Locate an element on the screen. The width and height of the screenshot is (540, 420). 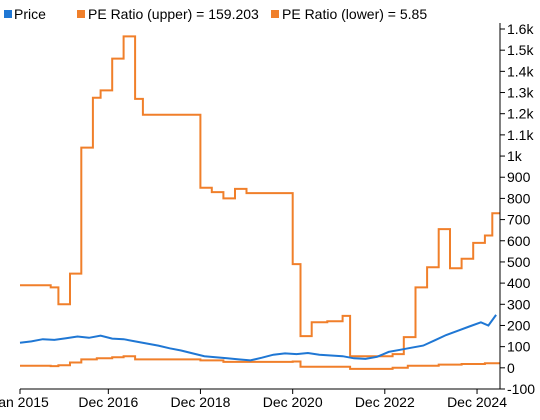
y-tick-label: 900 is located at coordinates (519, 177).